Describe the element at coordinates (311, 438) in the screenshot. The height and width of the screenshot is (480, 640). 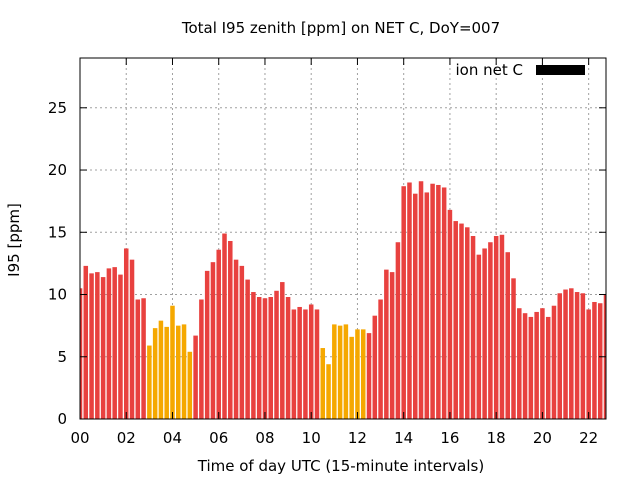
I see `x-tick-label: 10` at that location.